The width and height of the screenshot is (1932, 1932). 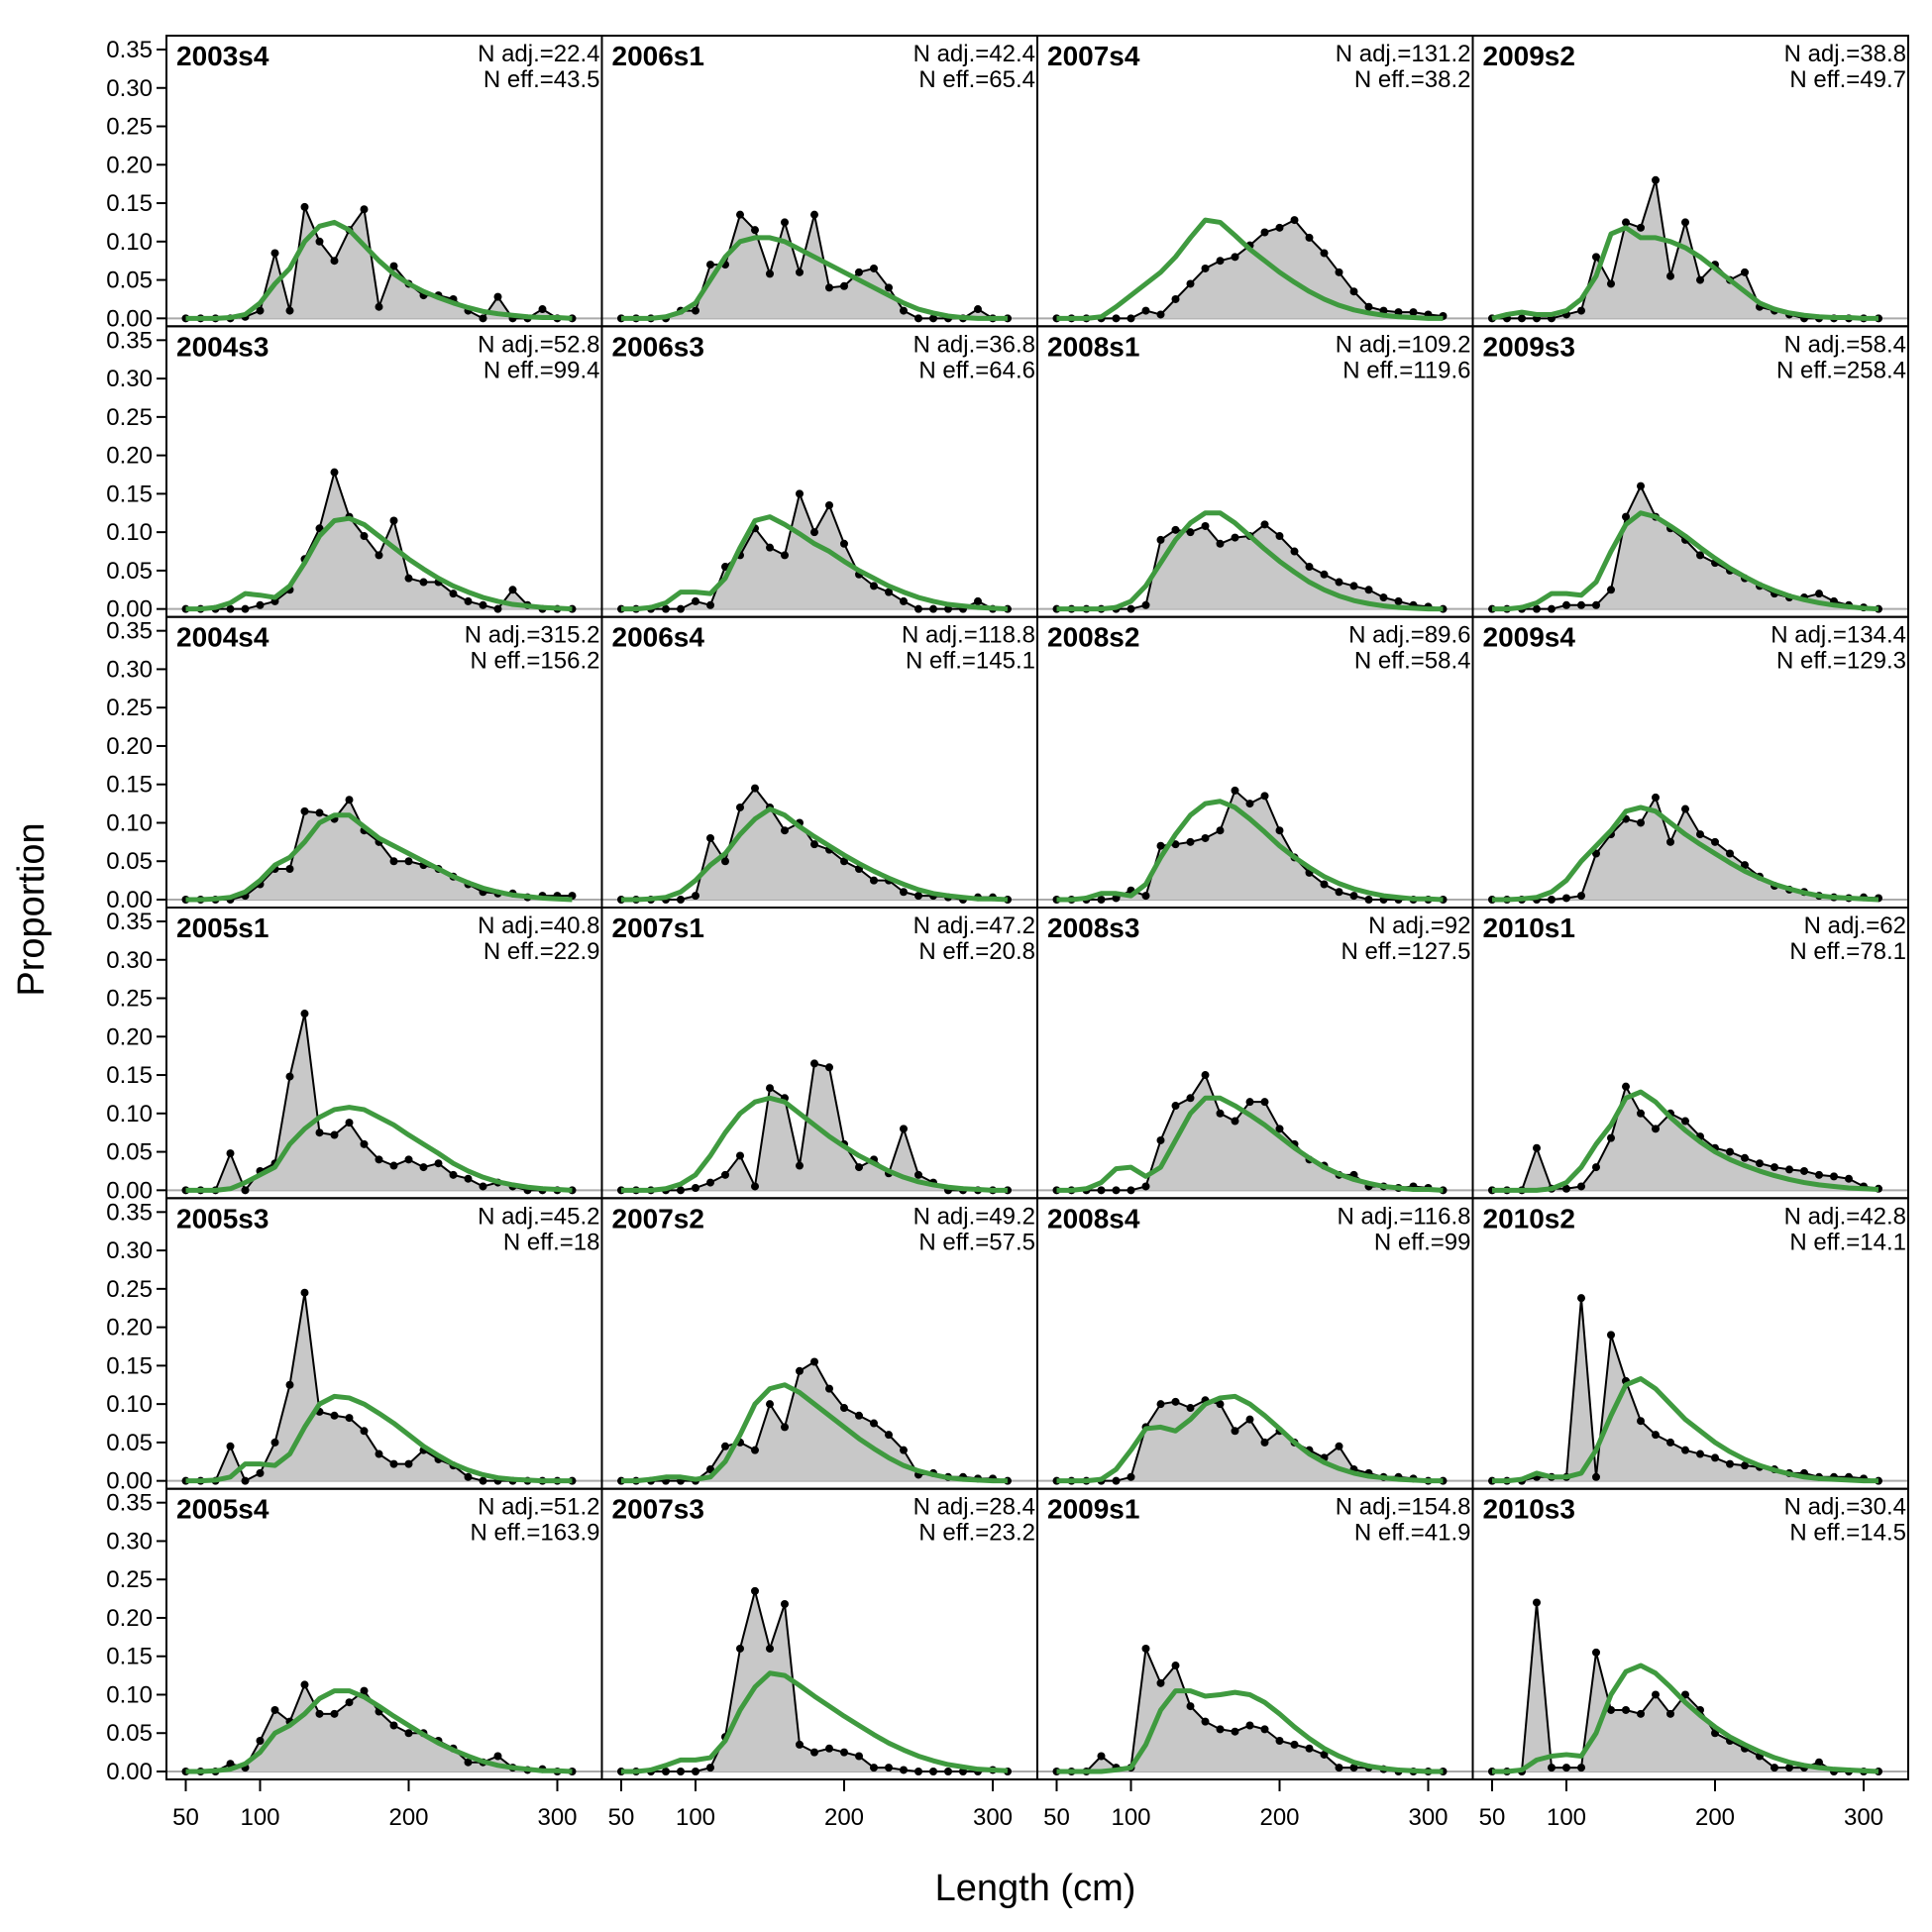 I want to click on n-adj-label: N adj.=131.2, so click(x=1403, y=54).